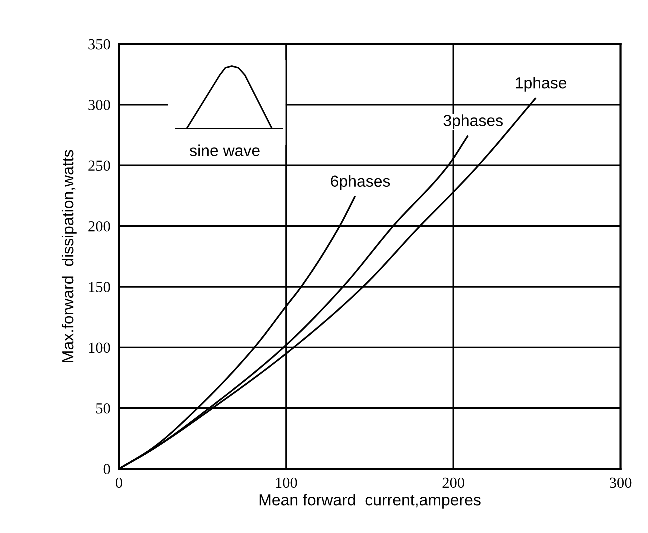  Describe the element at coordinates (473, 122) in the screenshot. I see `series-label: 3phases` at that location.